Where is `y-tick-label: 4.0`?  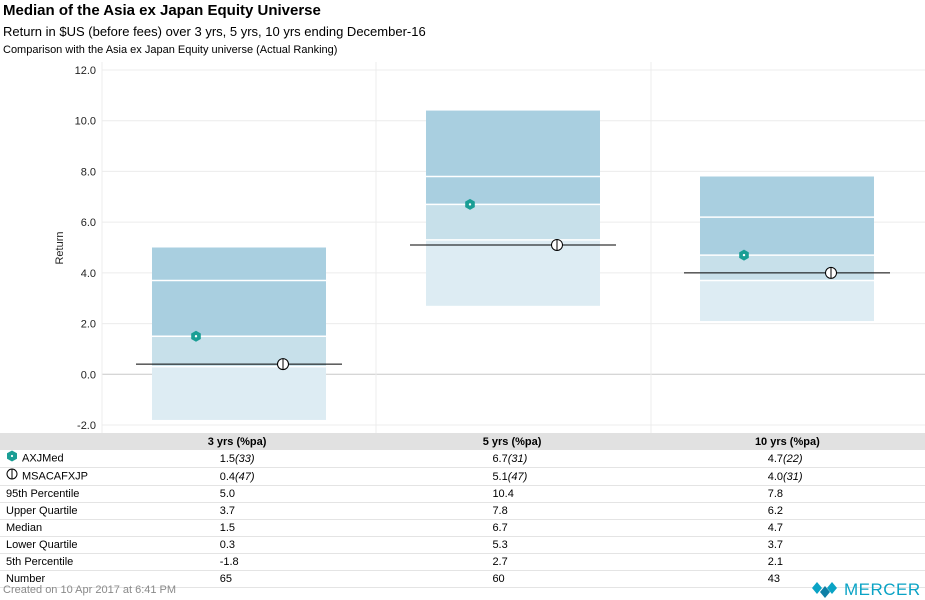 y-tick-label: 4.0 is located at coordinates (88, 274).